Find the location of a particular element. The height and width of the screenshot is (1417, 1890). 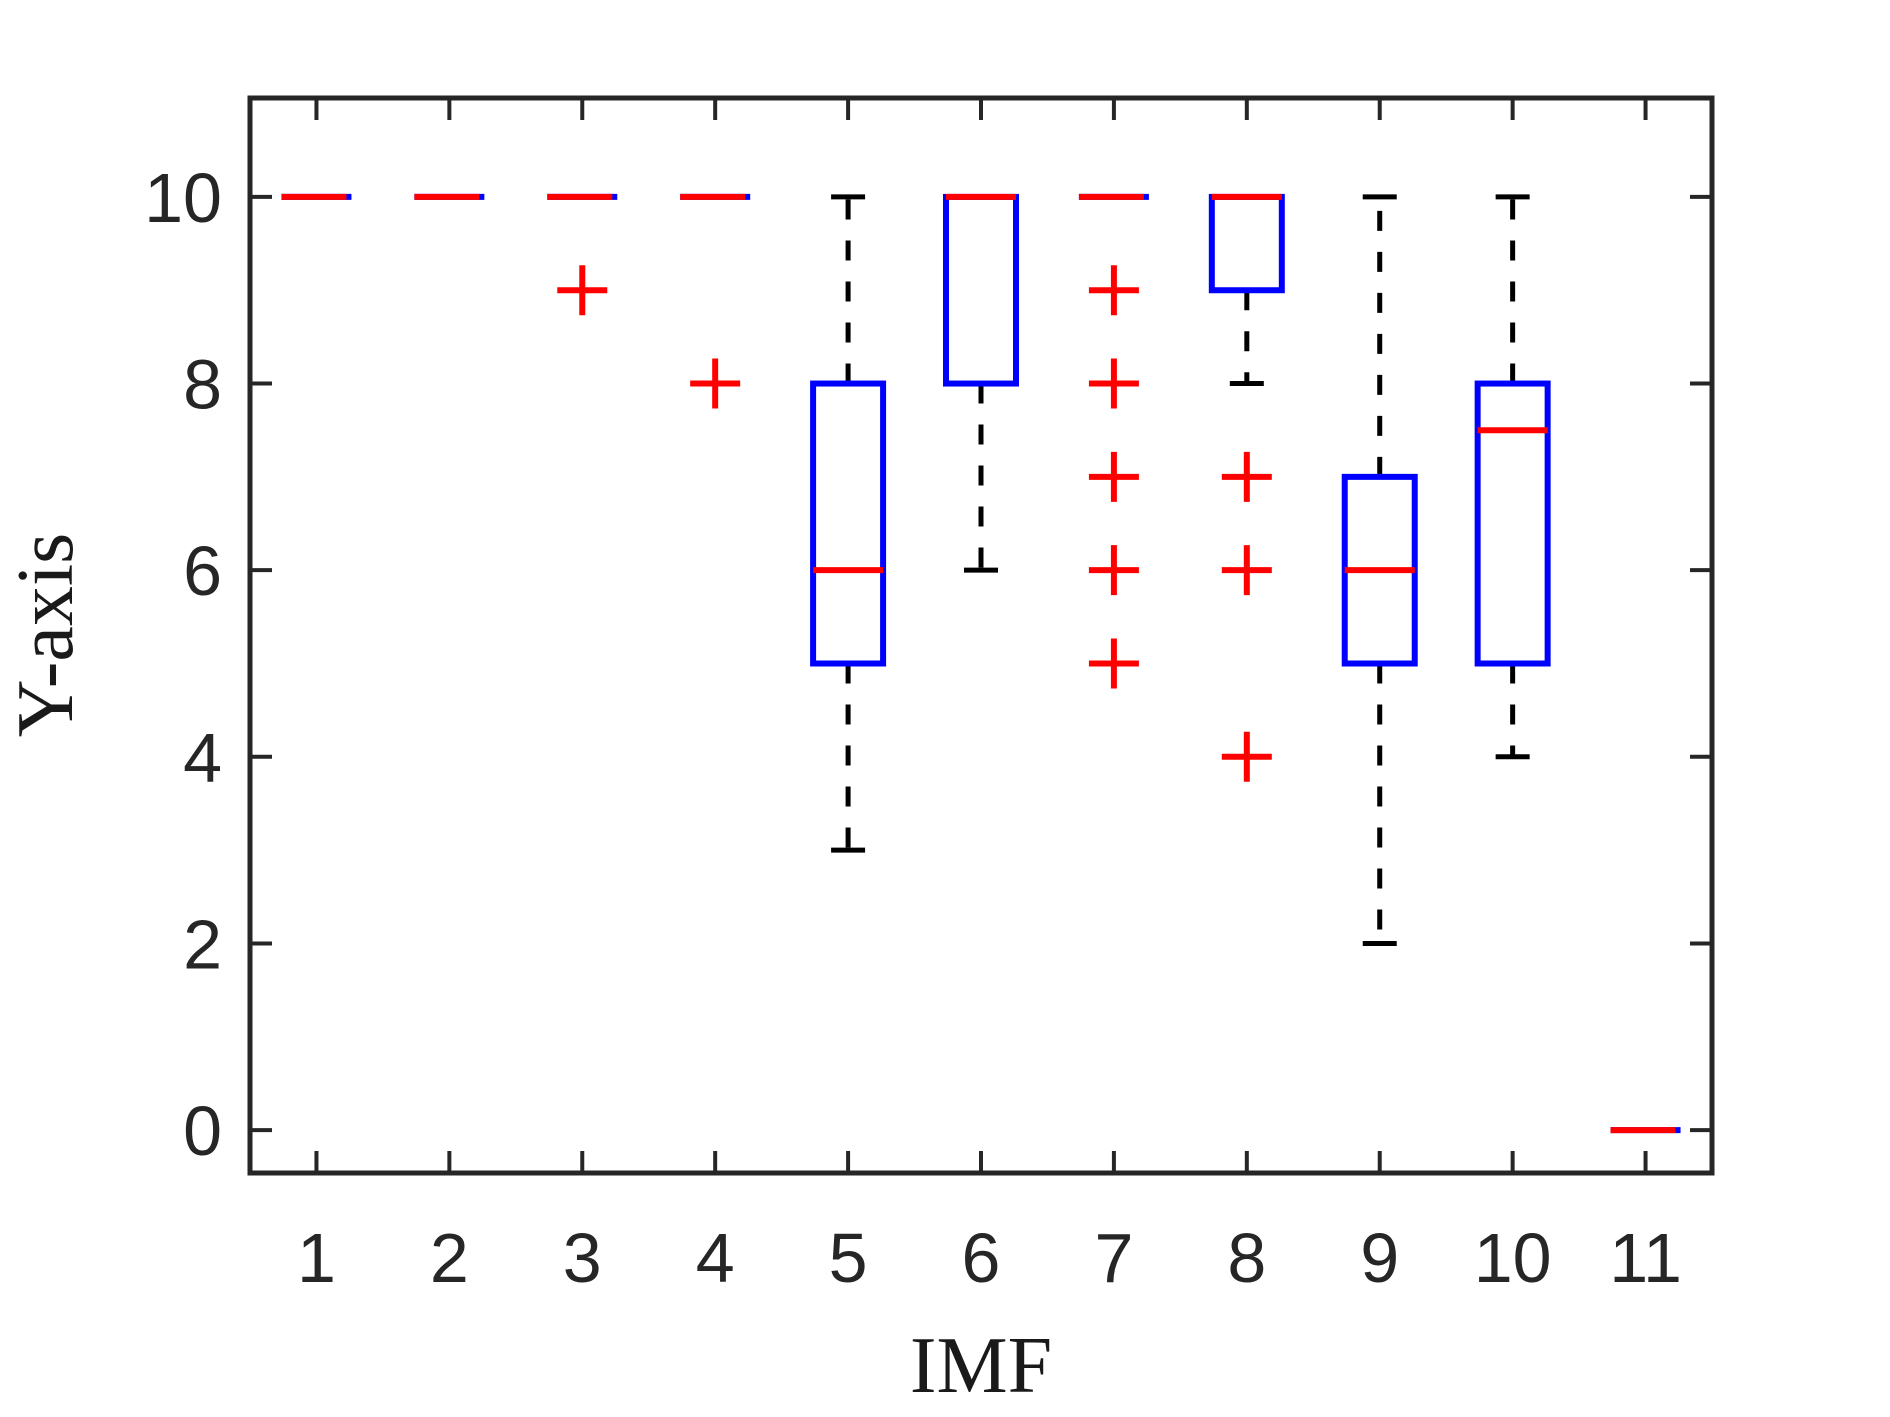

x-tick-label: 1 is located at coordinates (316, 1258).